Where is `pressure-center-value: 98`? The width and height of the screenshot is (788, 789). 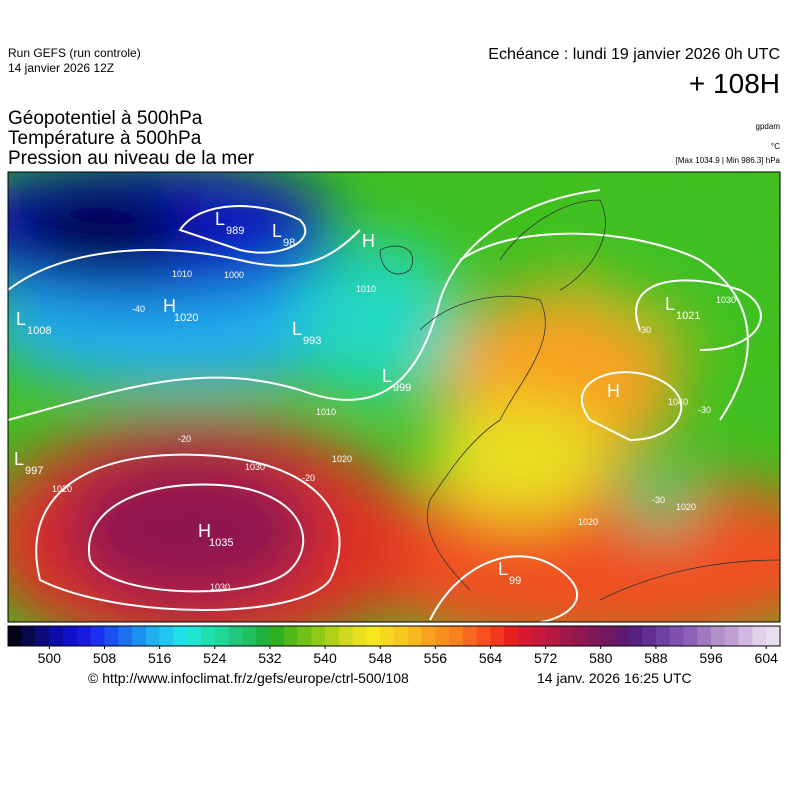
pressure-center-value: 98 is located at coordinates (289, 243).